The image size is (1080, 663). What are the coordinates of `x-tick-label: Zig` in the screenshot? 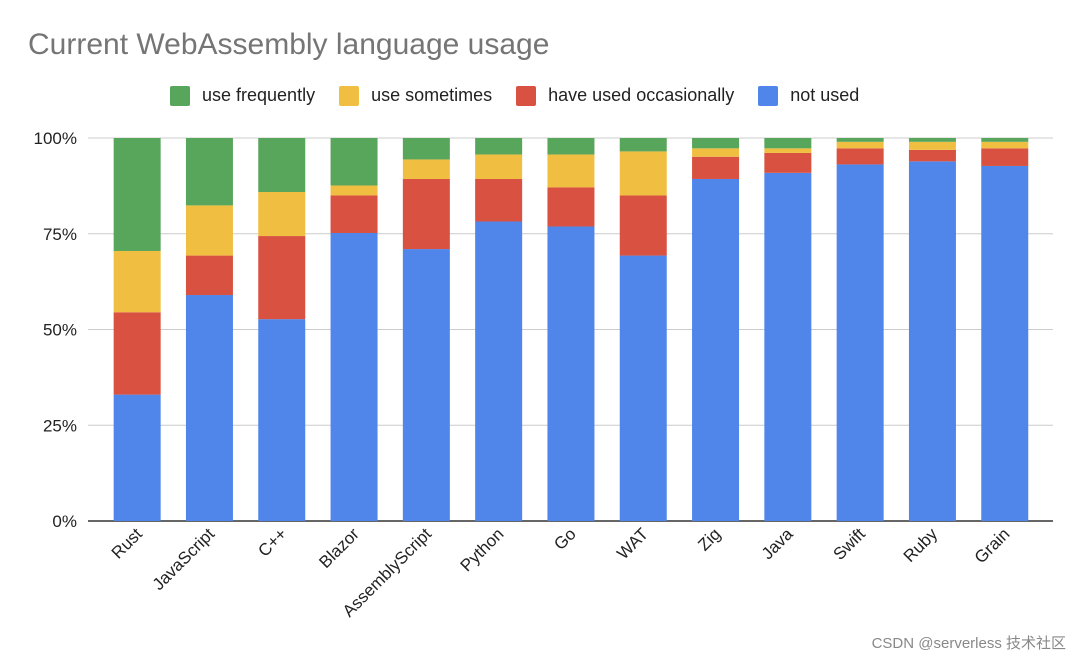 It's located at (709, 539).